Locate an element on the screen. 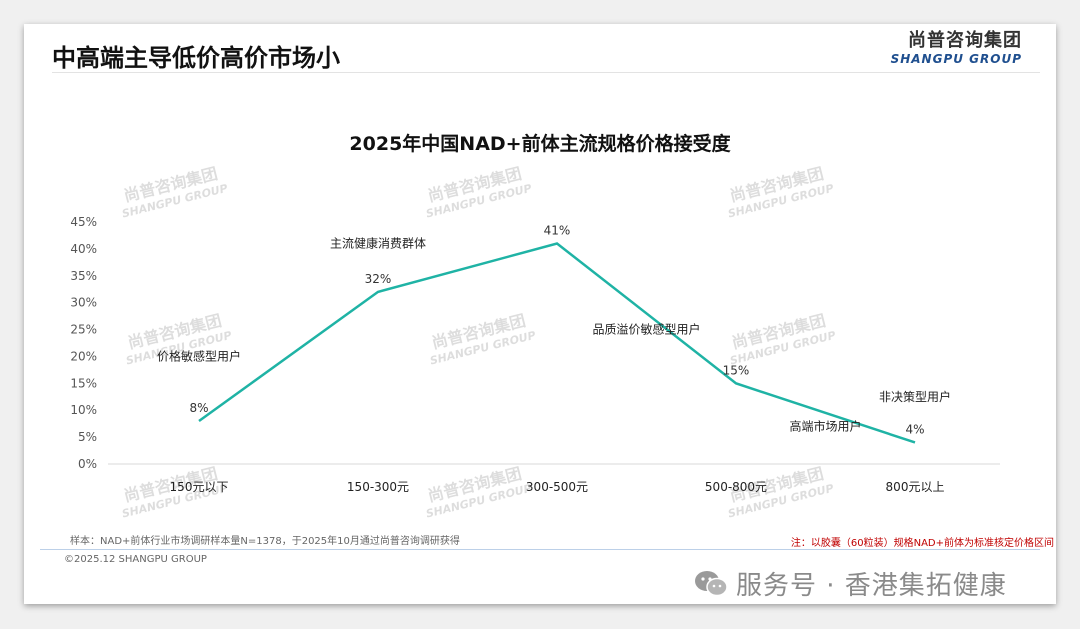 This screenshot has width=1080, height=629. y-tick-label: 40% is located at coordinates (83, 249).